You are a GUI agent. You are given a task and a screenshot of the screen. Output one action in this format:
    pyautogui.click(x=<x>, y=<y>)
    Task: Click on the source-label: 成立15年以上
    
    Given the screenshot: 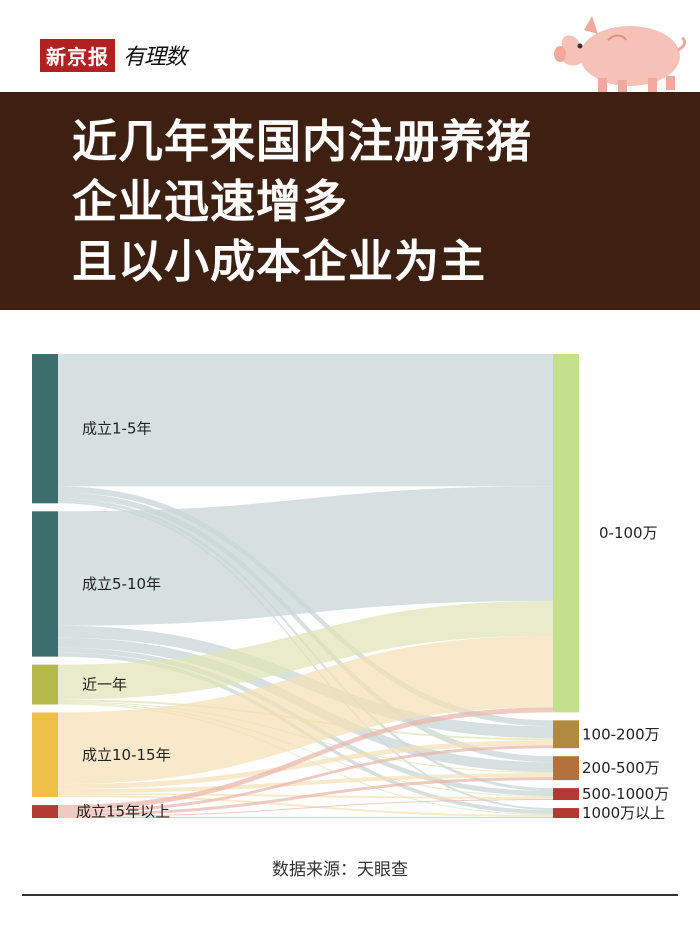 What is the action you would take?
    pyautogui.click(x=123, y=812)
    